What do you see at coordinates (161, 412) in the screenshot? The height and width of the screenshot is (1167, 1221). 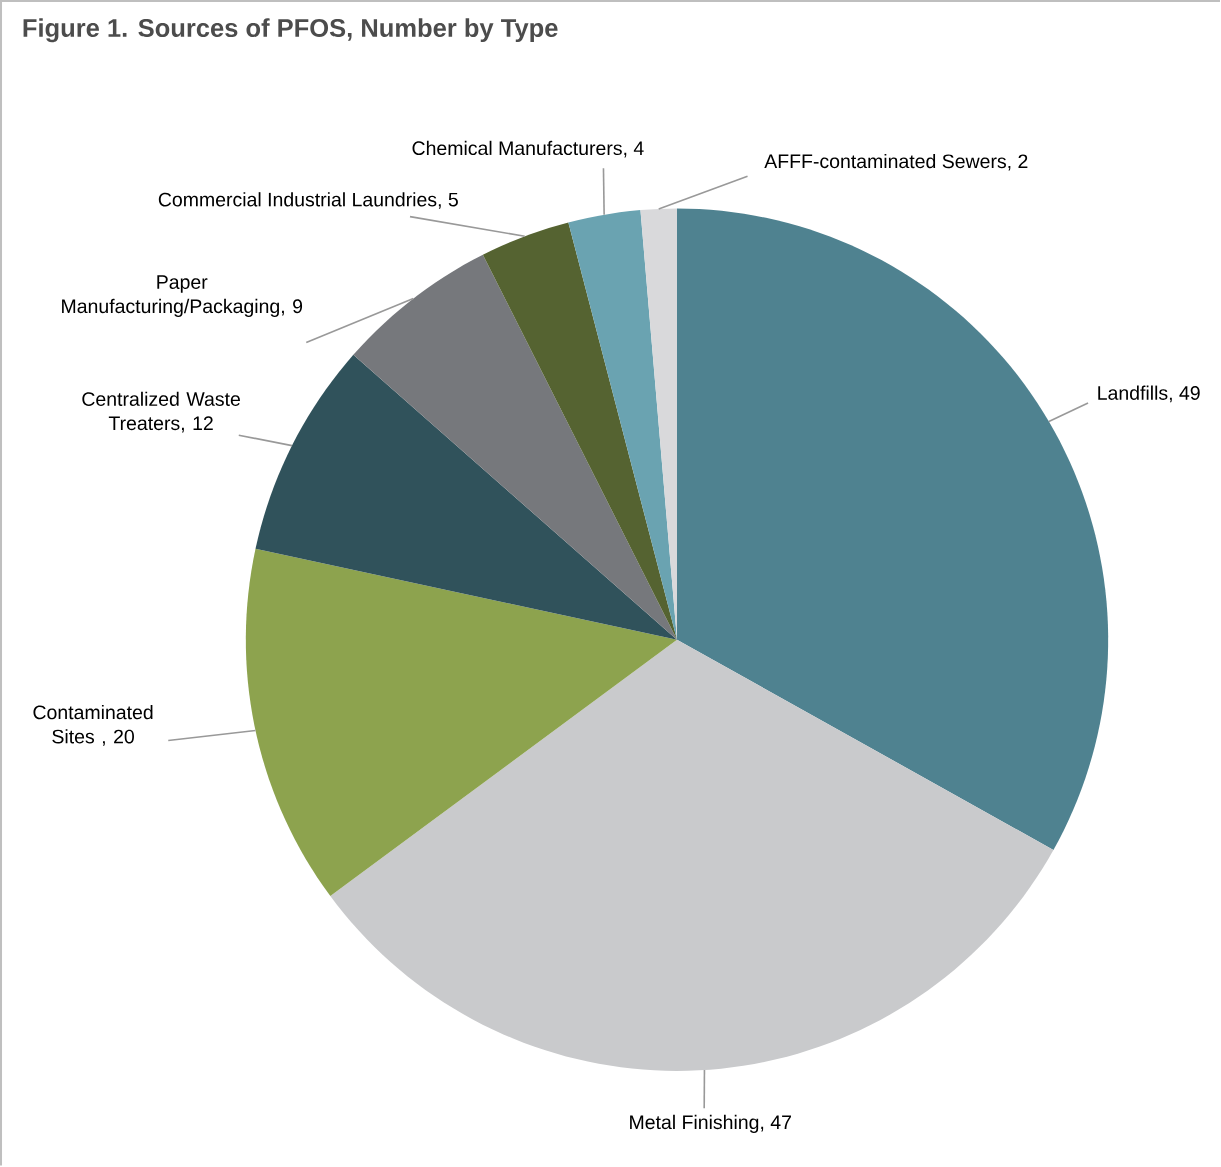 I see `slice-label: Centralized Waste Treaters, 12` at bounding box center [161, 412].